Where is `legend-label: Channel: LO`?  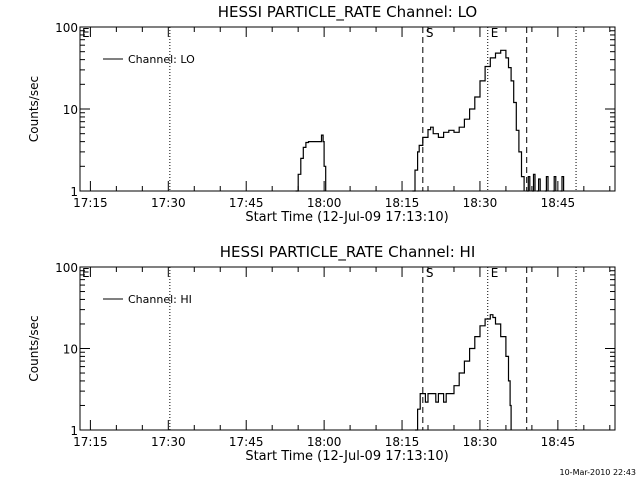
legend-label: Channel: LO is located at coordinates (161, 59).